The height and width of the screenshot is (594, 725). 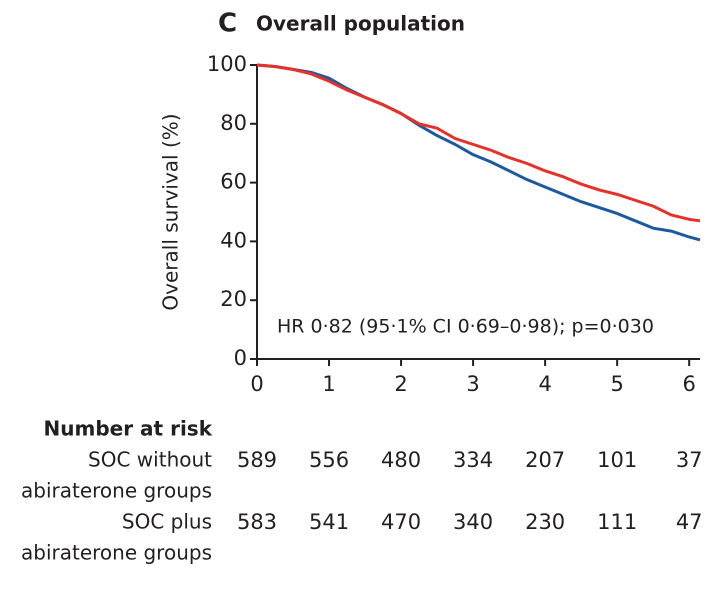 I want to click on risk-row-label: SOC plus, so click(x=167, y=522).